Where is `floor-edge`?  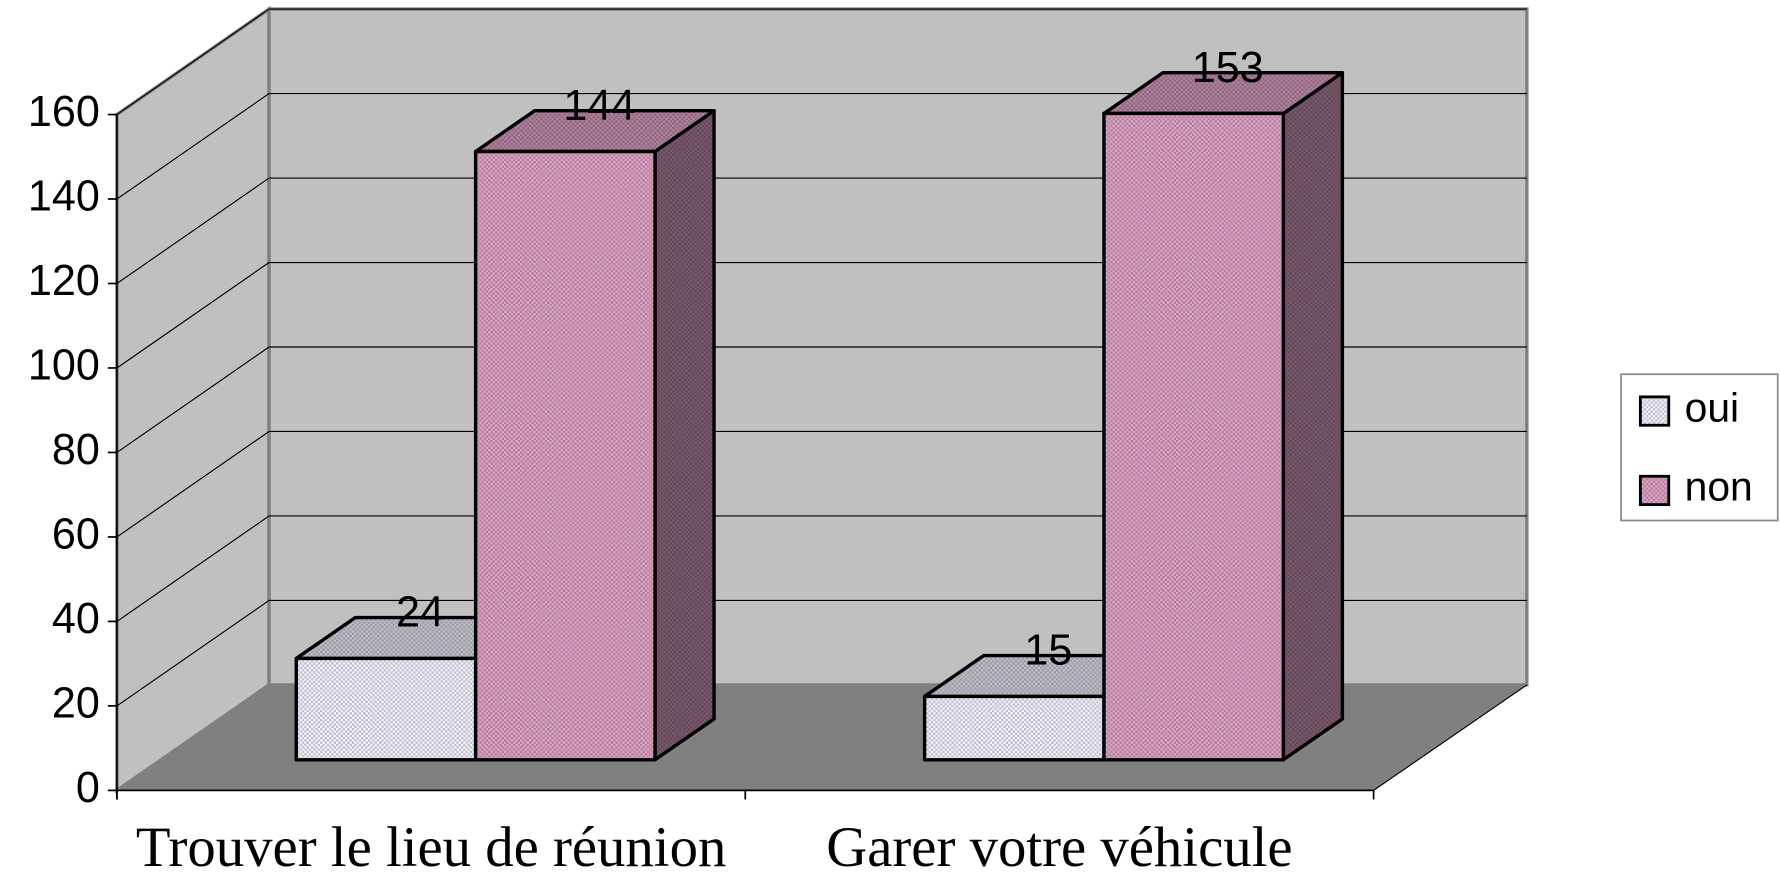
floor-edge is located at coordinates (1450, 737).